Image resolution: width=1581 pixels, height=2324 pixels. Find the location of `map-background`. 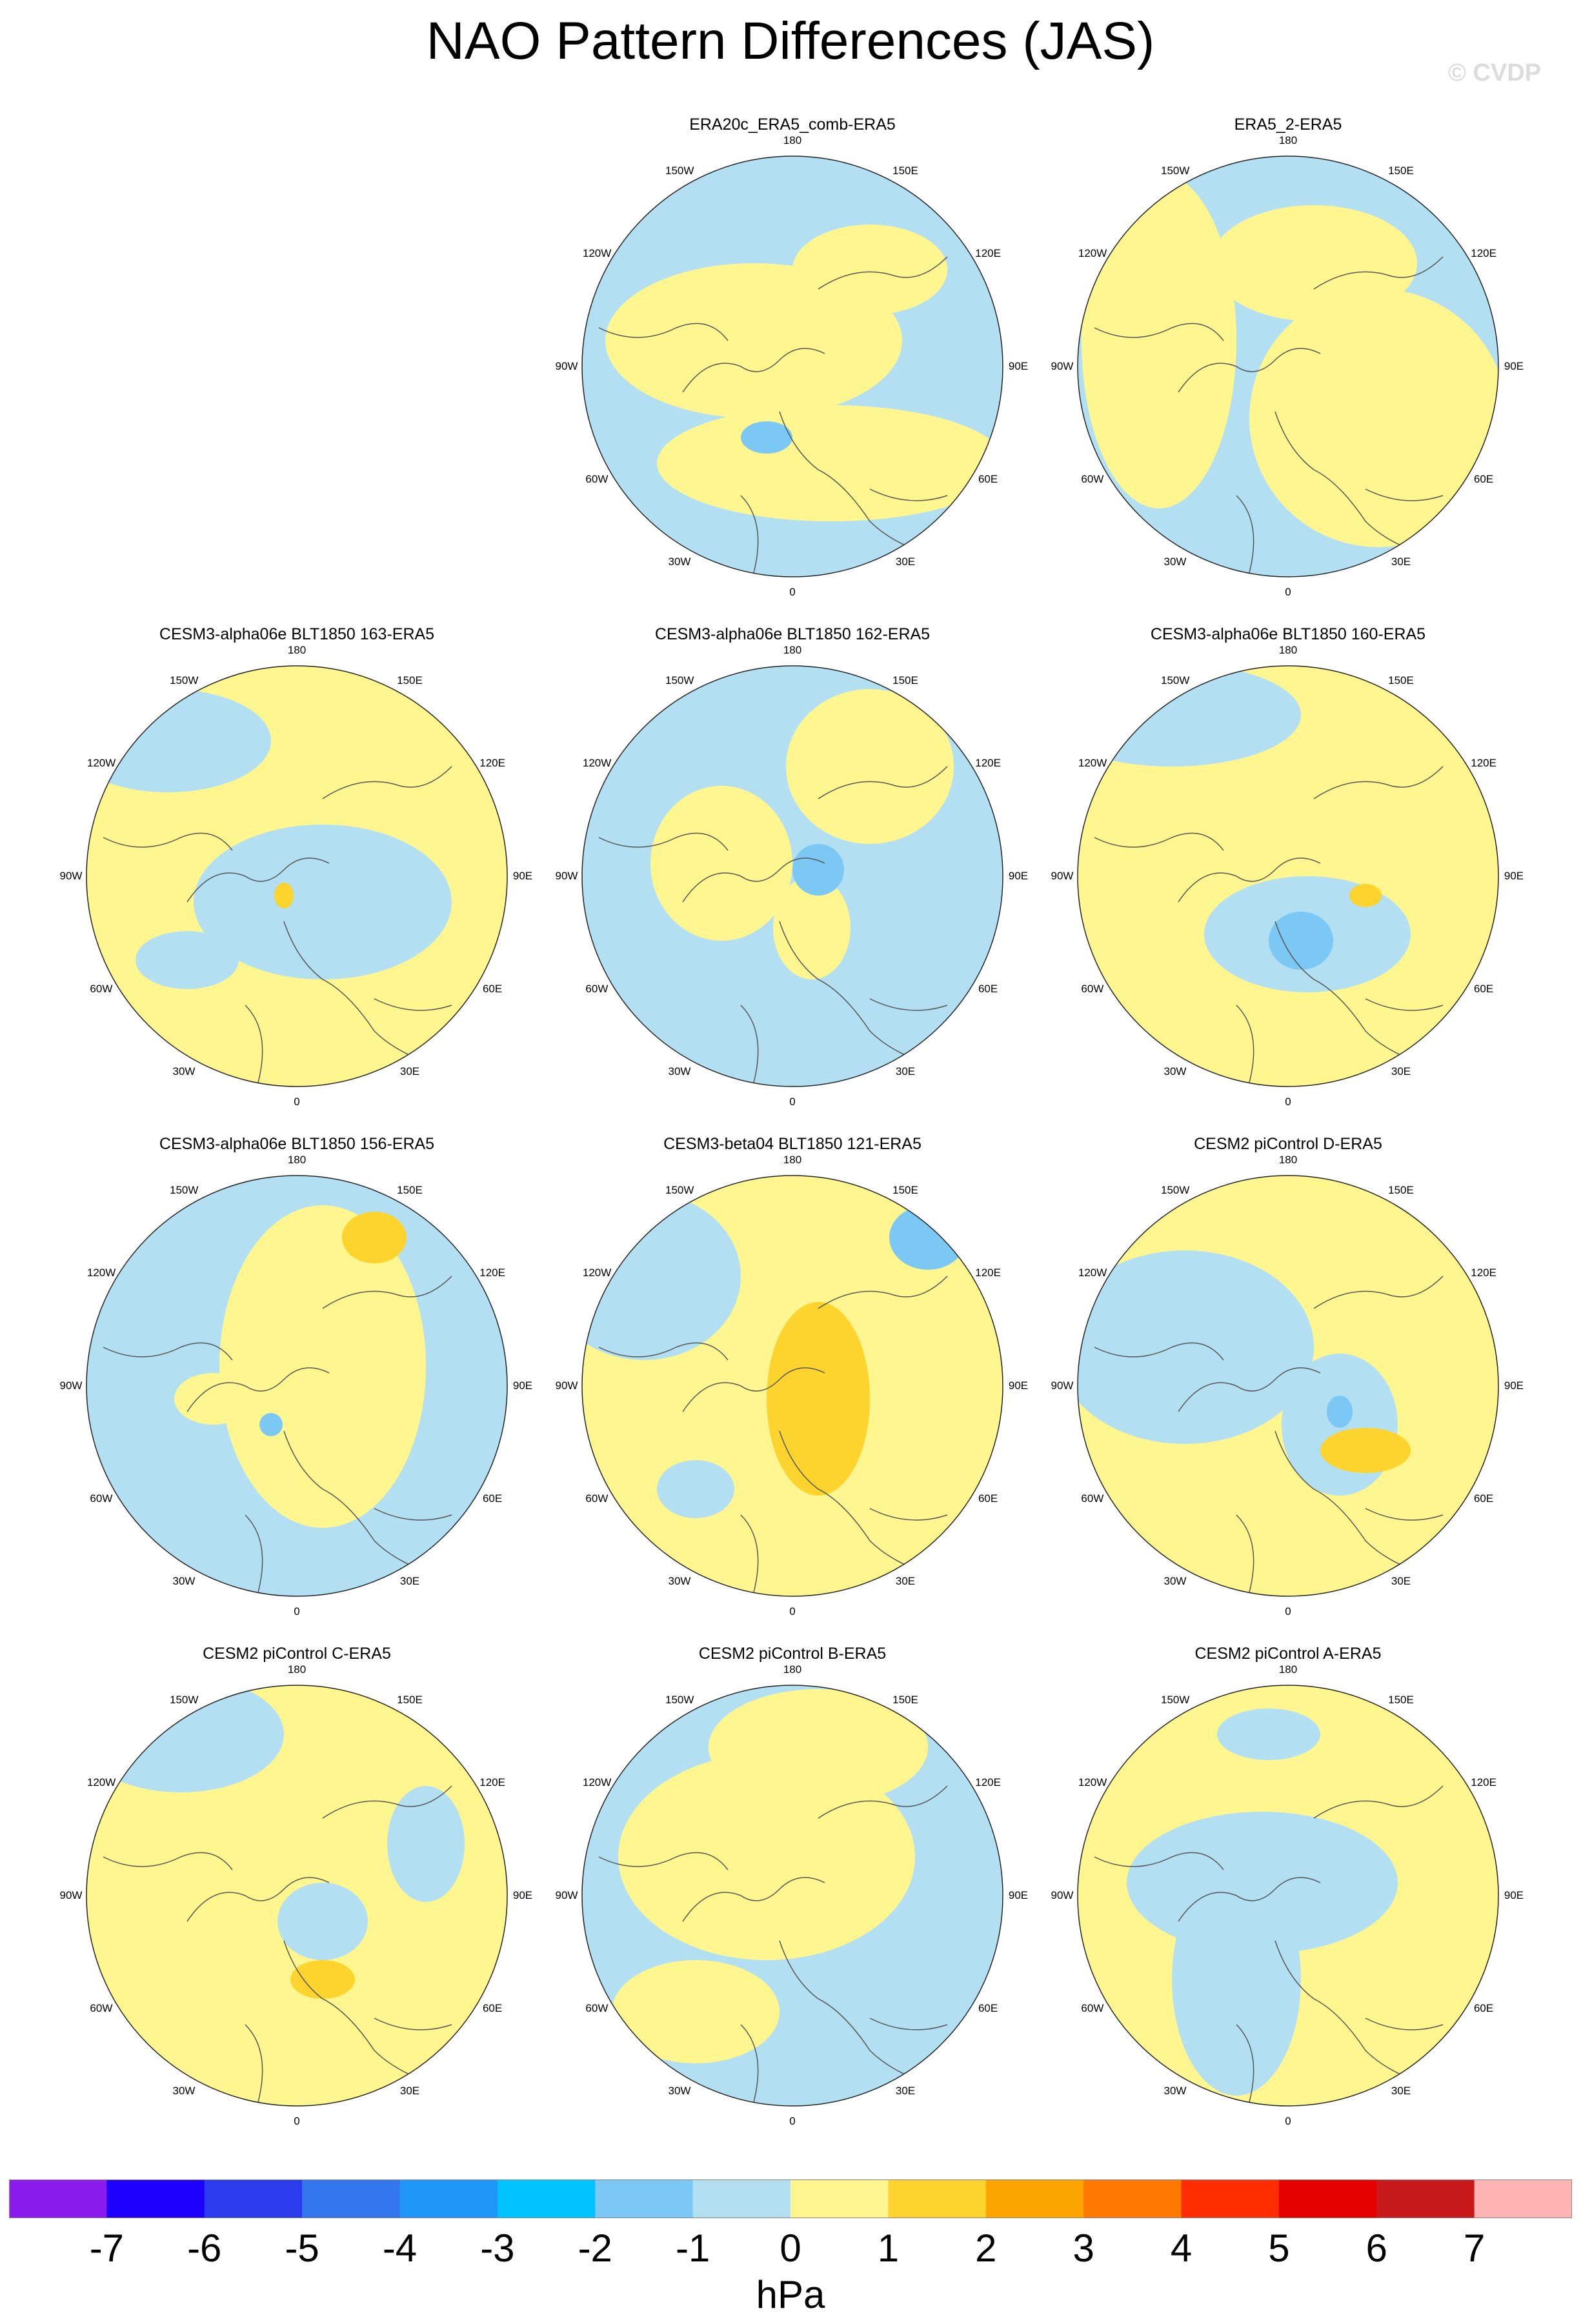

map-background is located at coordinates (1288, 876).